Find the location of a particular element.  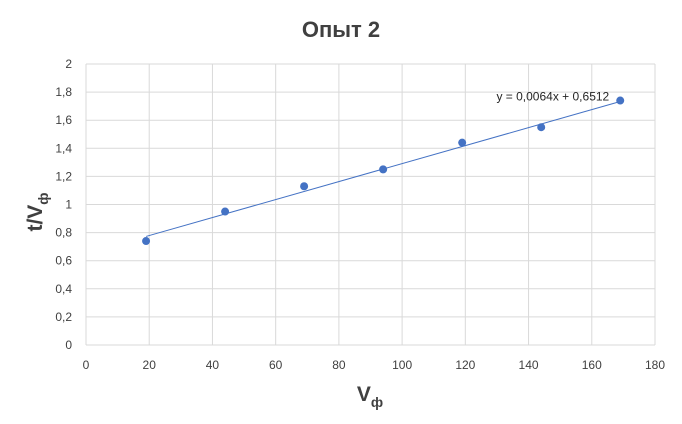

y-tick-label: 0,6 is located at coordinates (63, 261).